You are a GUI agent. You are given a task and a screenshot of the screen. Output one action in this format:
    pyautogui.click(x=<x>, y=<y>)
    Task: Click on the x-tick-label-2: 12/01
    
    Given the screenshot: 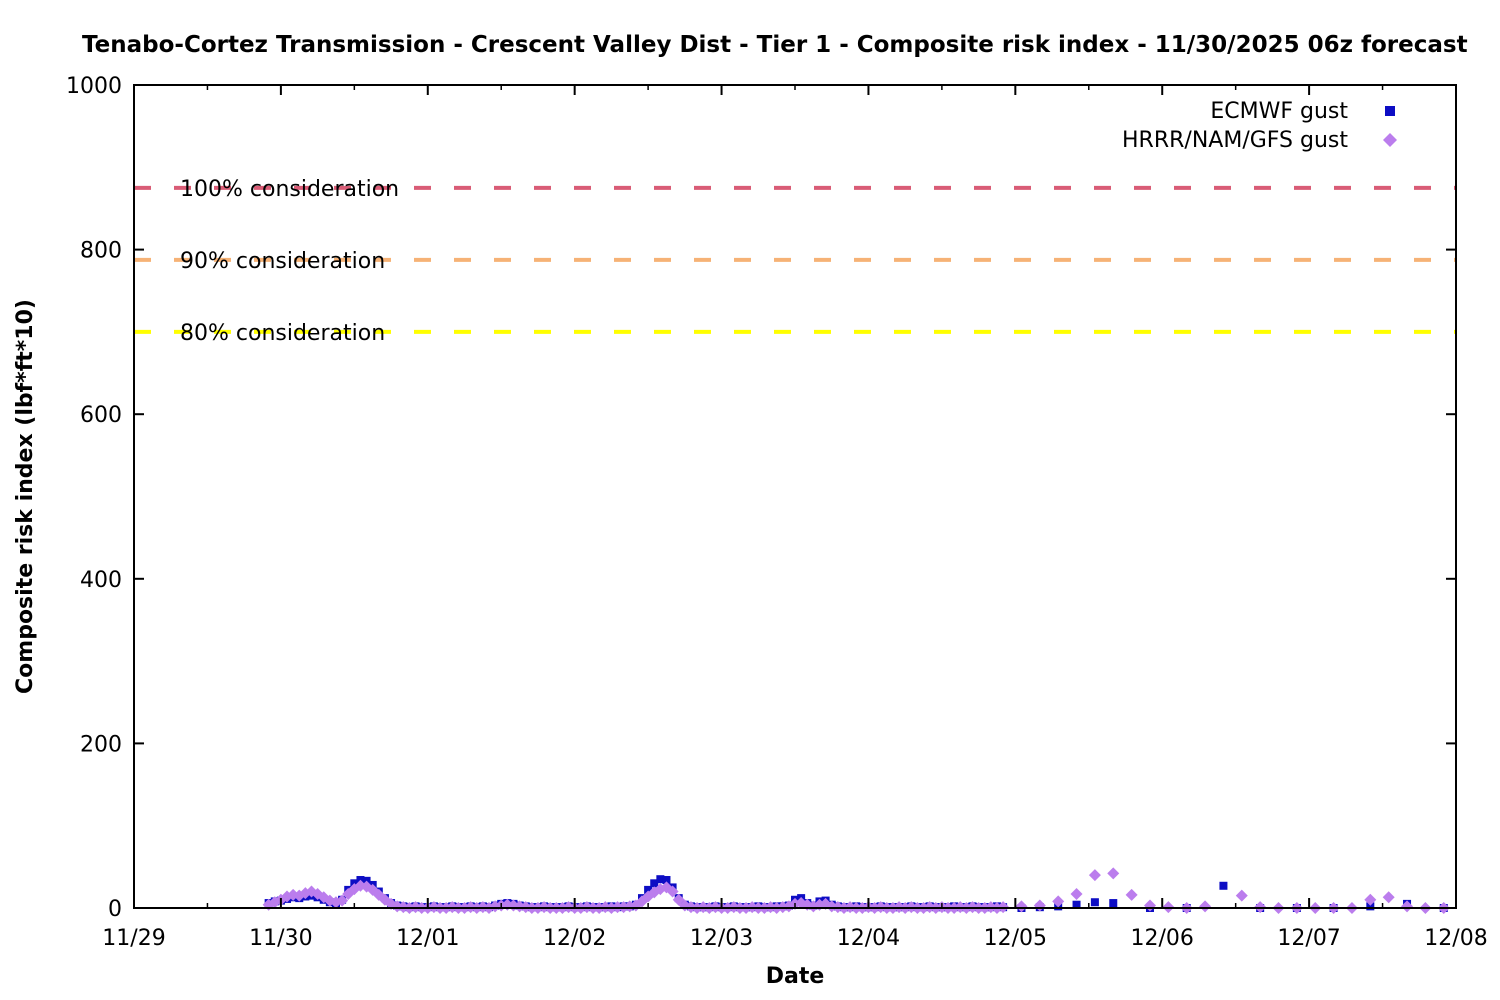 What is the action you would take?
    pyautogui.click(x=427, y=938)
    